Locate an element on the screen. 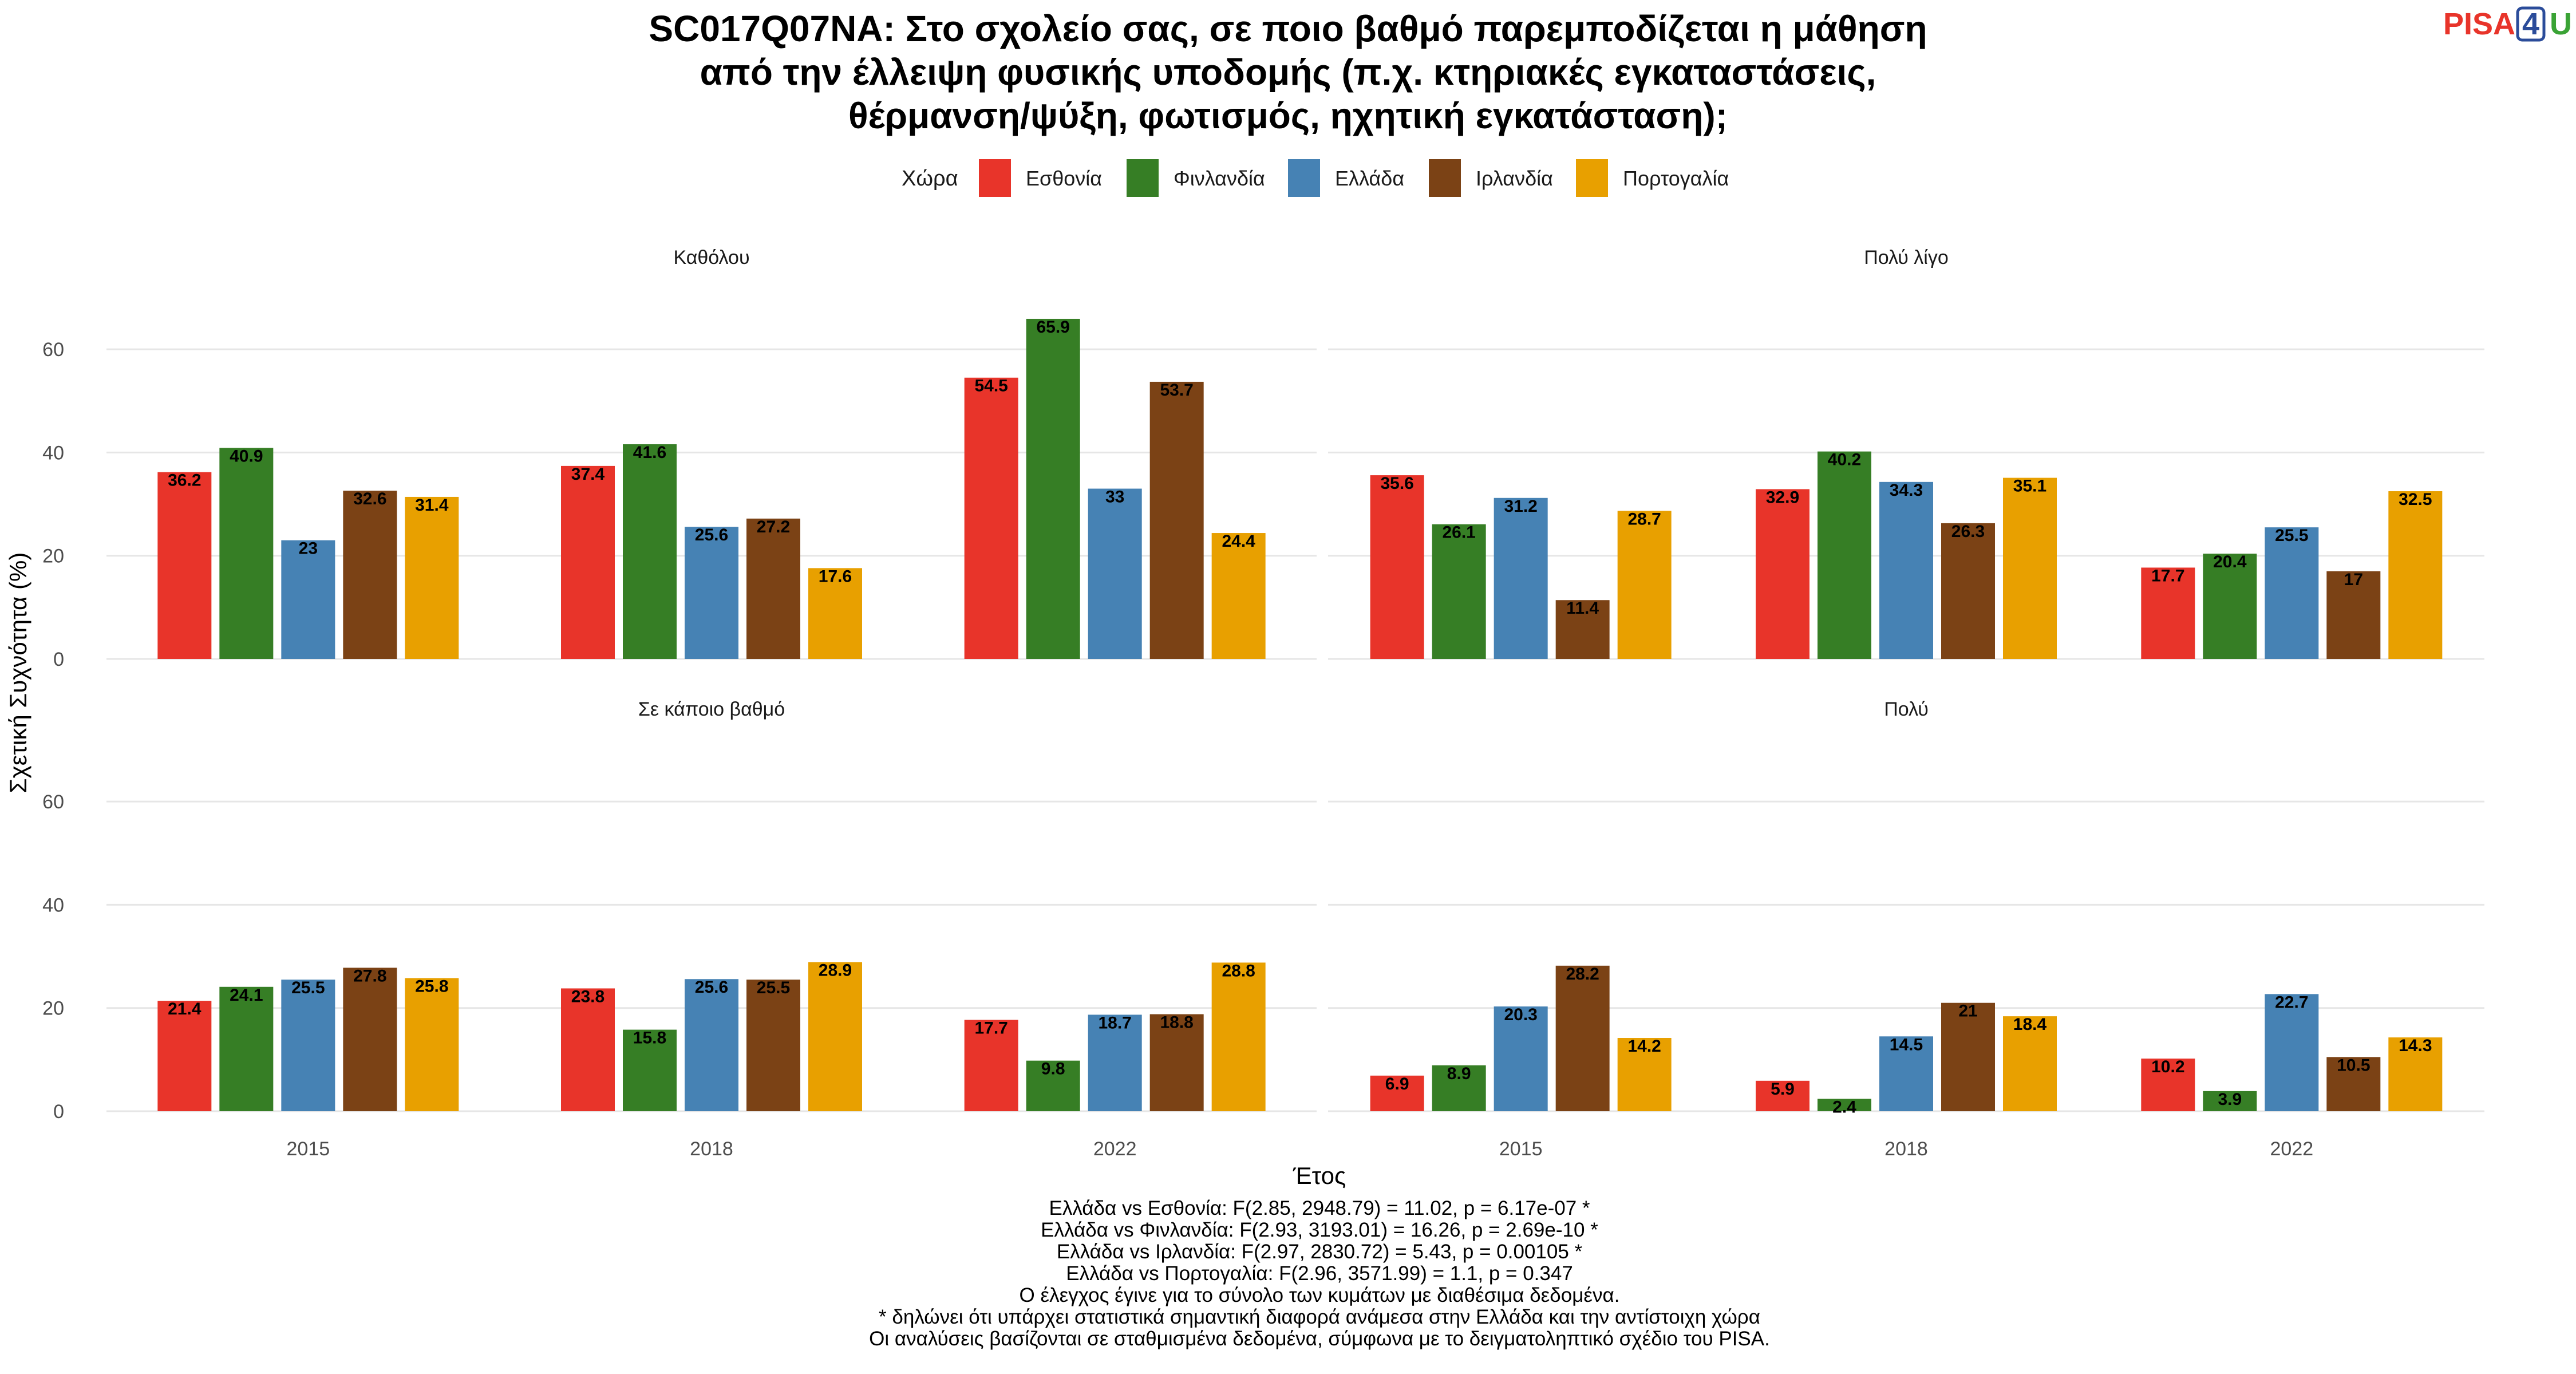 The width and height of the screenshot is (2576, 1374). bar-value-label: 17.6 is located at coordinates (835, 576).